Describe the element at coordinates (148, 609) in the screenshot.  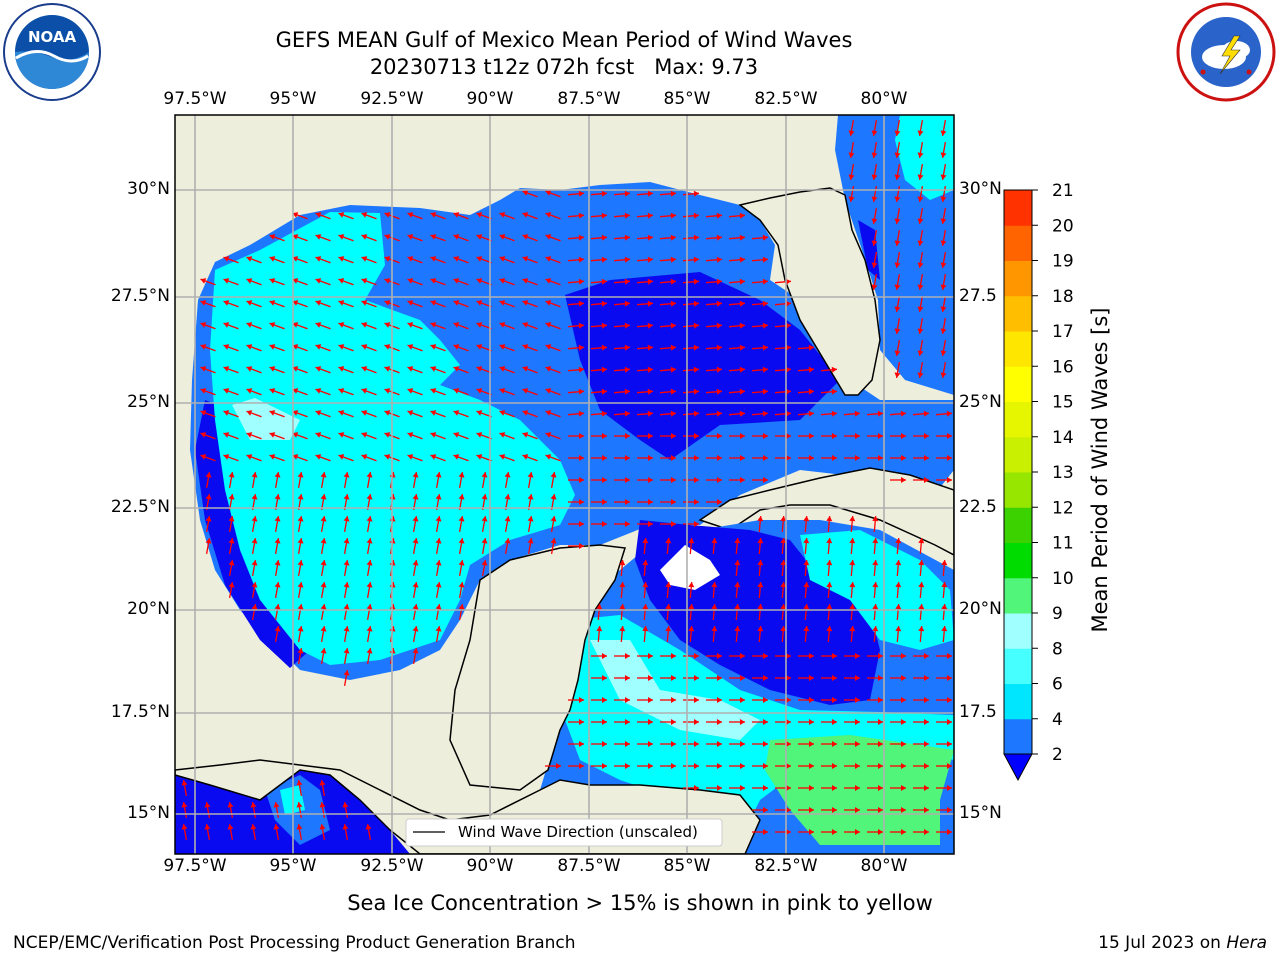
I see `lat-tick-label-left: 20°N` at that location.